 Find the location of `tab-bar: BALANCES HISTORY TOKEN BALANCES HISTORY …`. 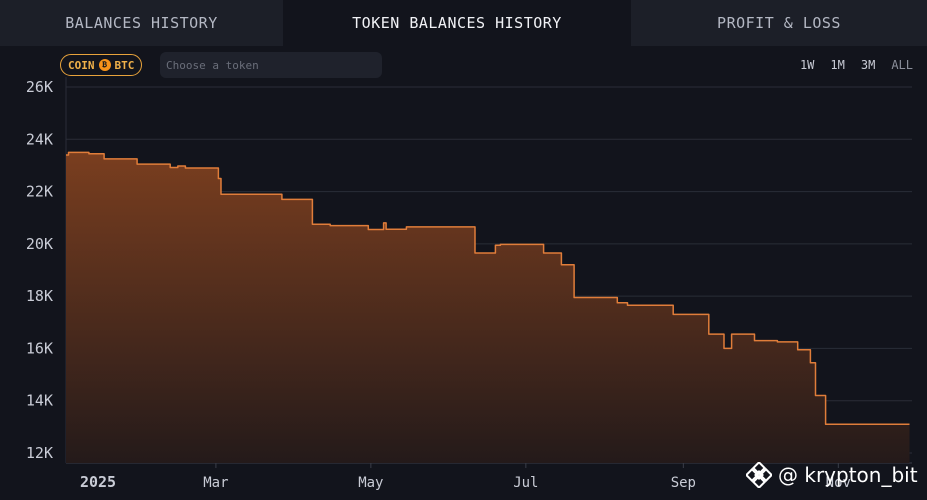

tab-bar: BALANCES HISTORY TOKEN BALANCES HISTORY … is located at coordinates (463, 23).